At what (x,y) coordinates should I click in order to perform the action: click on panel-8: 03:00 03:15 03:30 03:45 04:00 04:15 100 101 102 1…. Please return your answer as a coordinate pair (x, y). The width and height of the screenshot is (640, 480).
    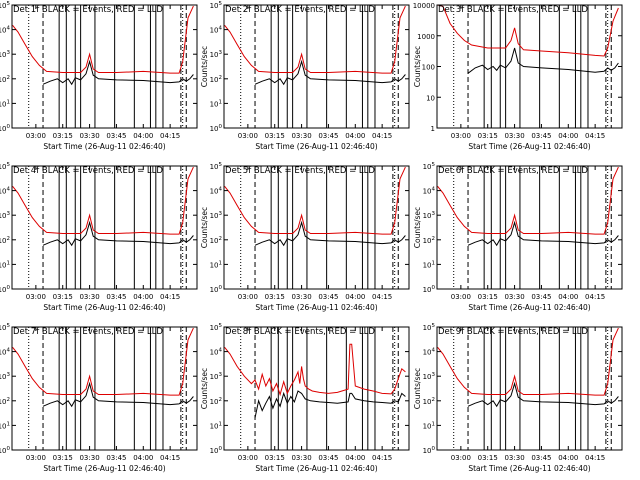
    Looking at the image, I should click on (305, 398).